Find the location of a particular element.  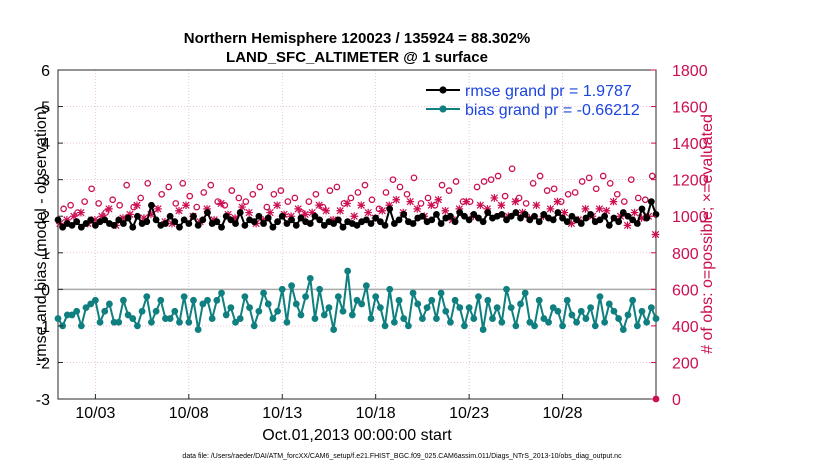

y-left-tick-label: 6 is located at coordinates (45, 71).